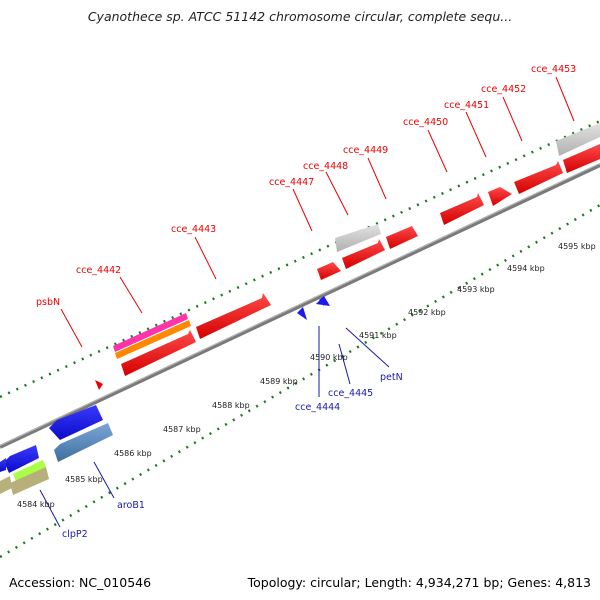 The width and height of the screenshot is (600, 600). Describe the element at coordinates (182, 429) in the screenshot. I see `scale-label: 4587 kbp` at that location.